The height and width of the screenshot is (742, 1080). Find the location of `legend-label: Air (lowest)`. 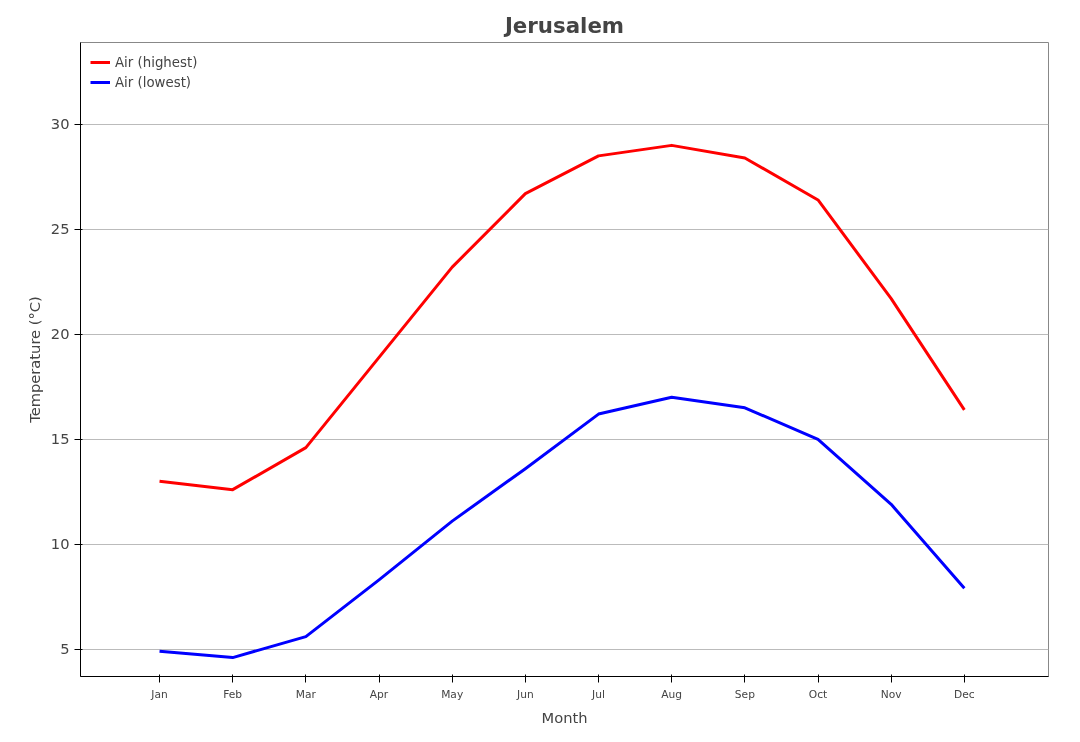

legend-label: Air (lowest) is located at coordinates (153, 82).